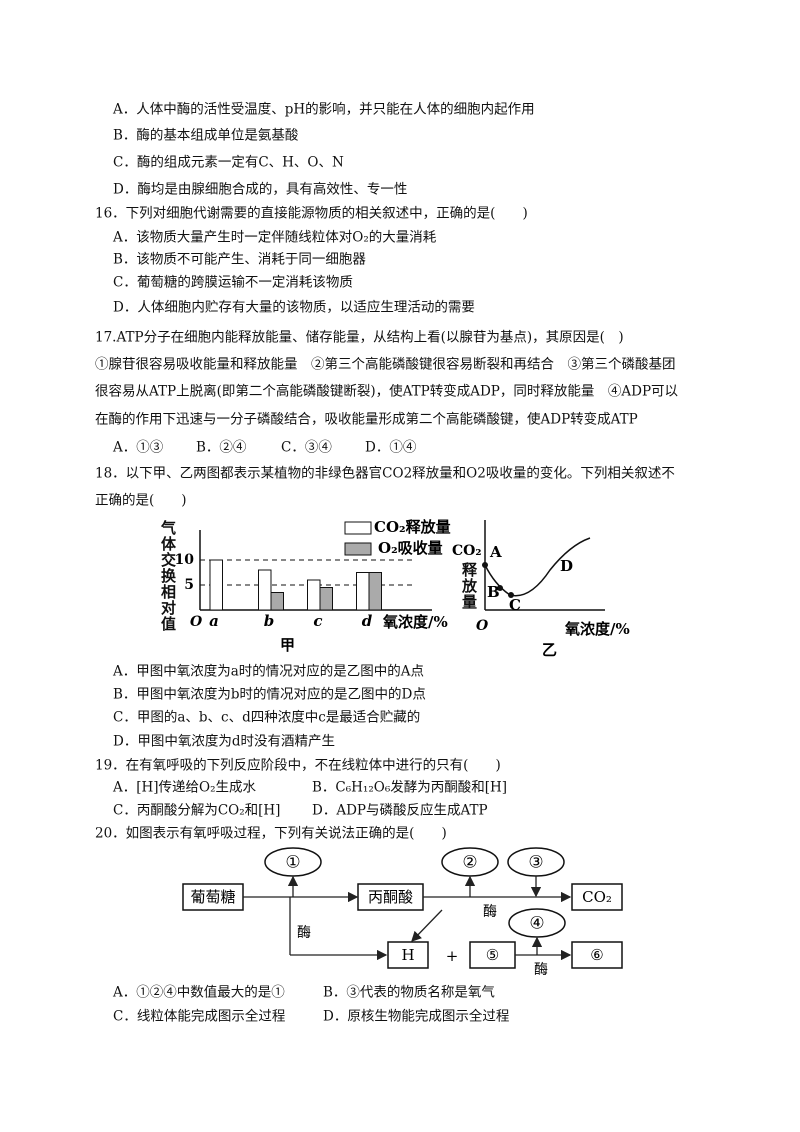 The image size is (800, 1132). I want to click on option: B．甲图中氧浓度为b时的情况对应的是乙图中的D点, so click(269, 694).